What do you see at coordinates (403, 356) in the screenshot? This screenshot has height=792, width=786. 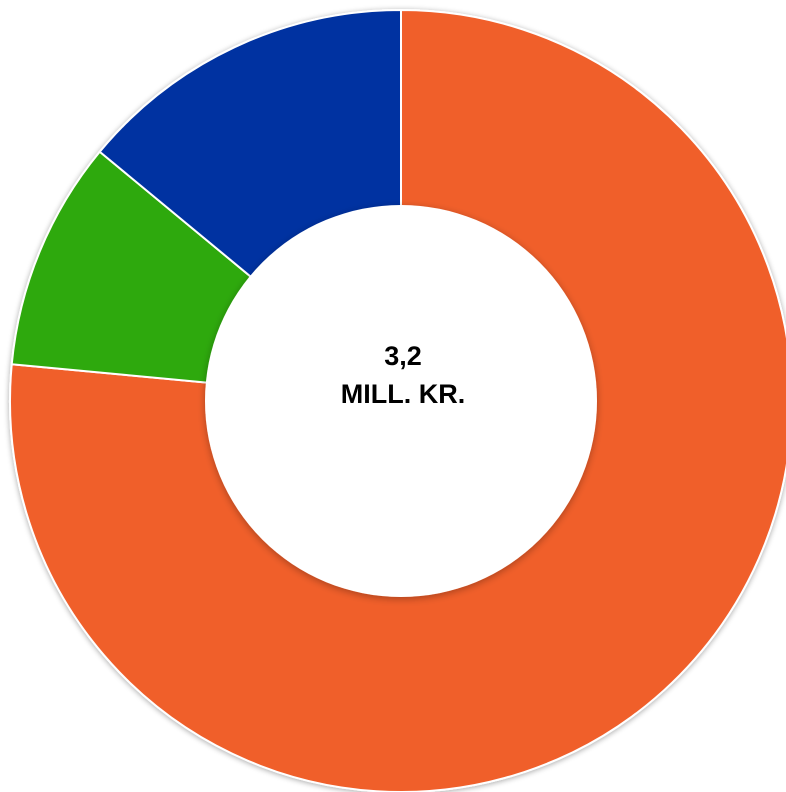 I see `center-value: 3,2` at bounding box center [403, 356].